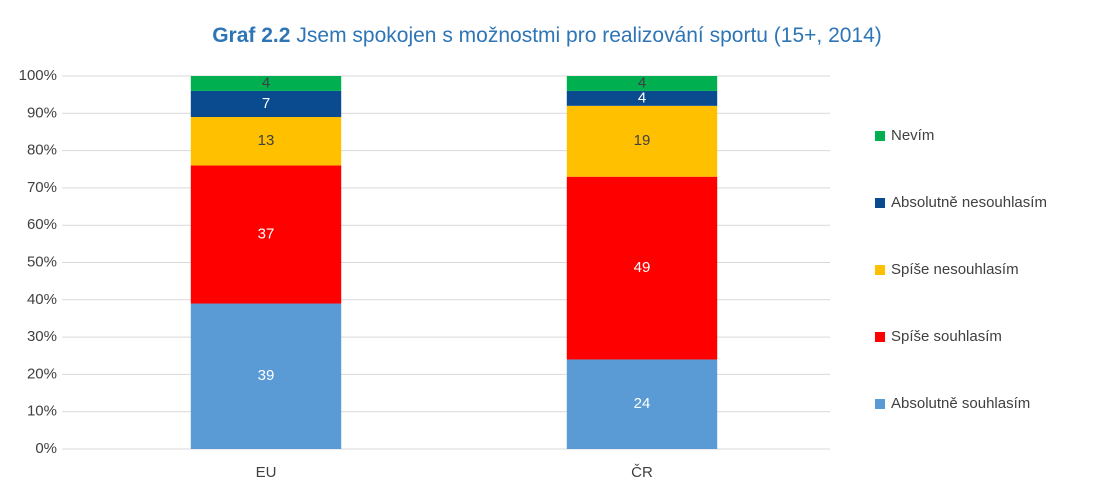  Describe the element at coordinates (42, 187) in the screenshot. I see `y-tick-label: 70%` at that location.